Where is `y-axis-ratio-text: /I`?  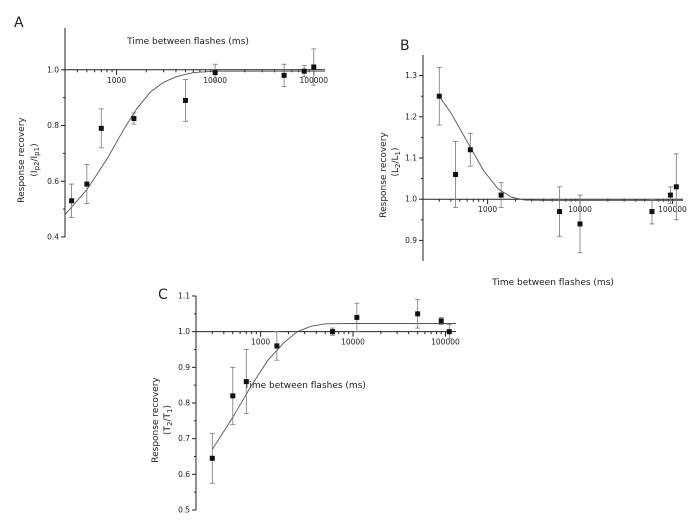 y-axis-ratio-text: /I is located at coordinates (35, 159).